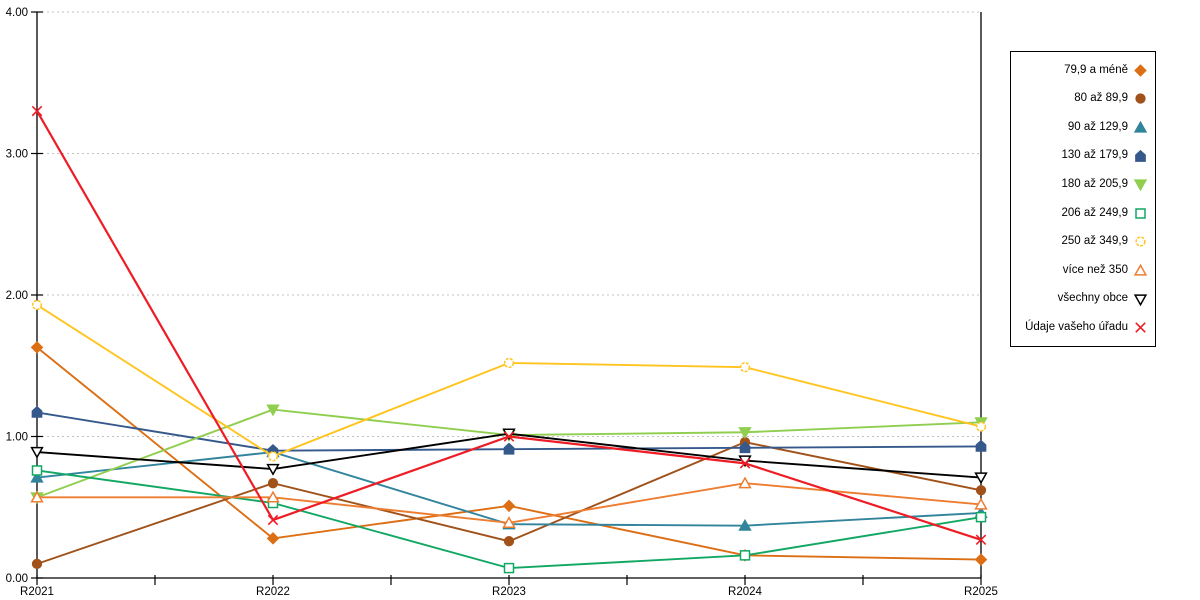 The height and width of the screenshot is (600, 1200). What do you see at coordinates (37, 592) in the screenshot?
I see `x-axis-label: R2021` at bounding box center [37, 592].